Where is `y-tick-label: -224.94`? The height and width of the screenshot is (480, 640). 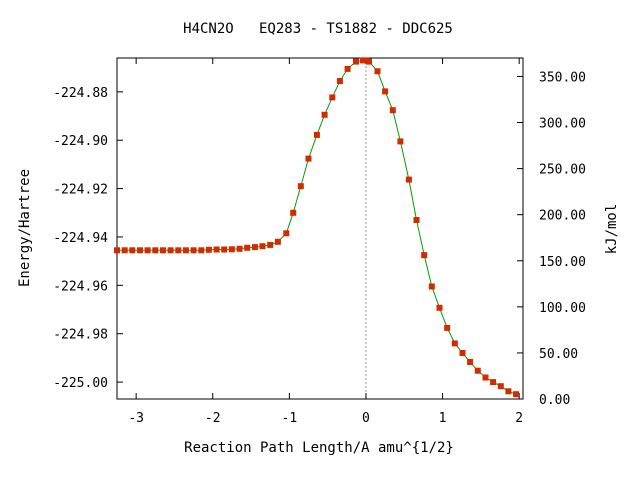
y-tick-label: -224.94 is located at coordinates (80, 238).